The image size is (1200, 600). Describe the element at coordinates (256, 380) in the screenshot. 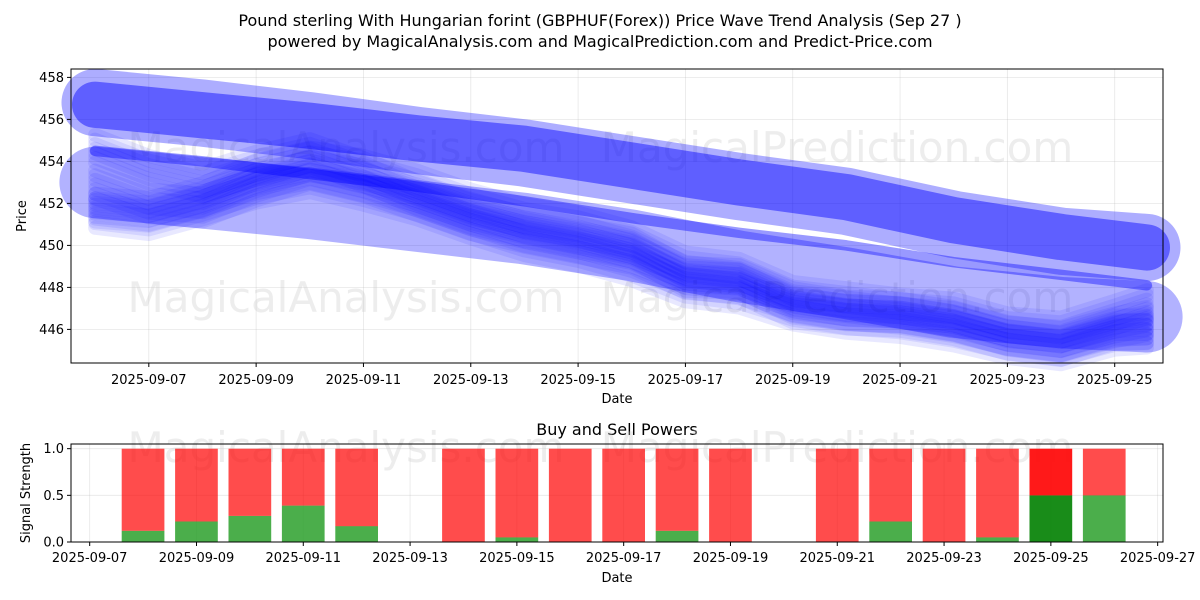

I see `price-x-tick-label: 2025-09-09` at that location.